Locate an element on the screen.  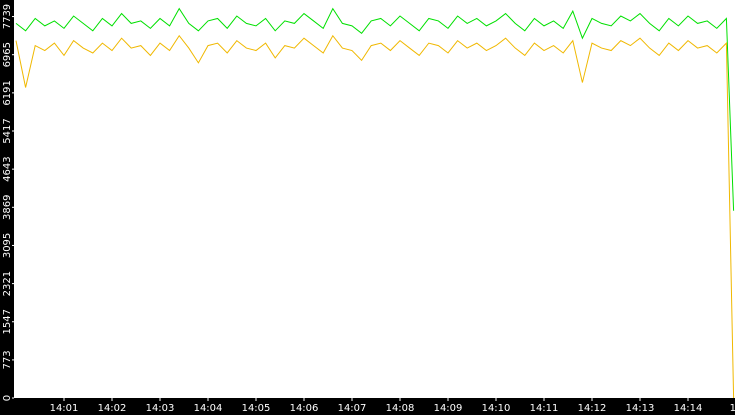
y-tick-label: 0 is located at coordinates (7, 398).